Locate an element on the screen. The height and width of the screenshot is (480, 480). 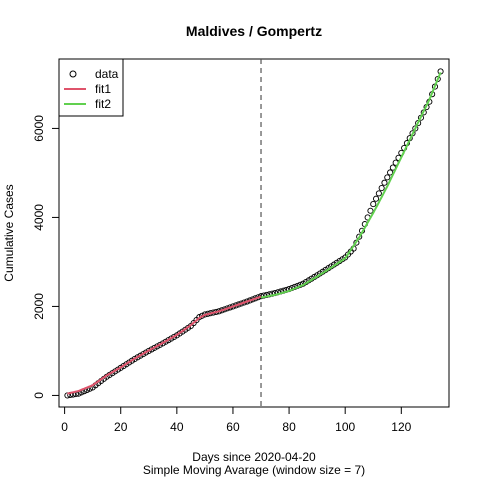
y-tick-label: 0 is located at coordinates (39, 395).